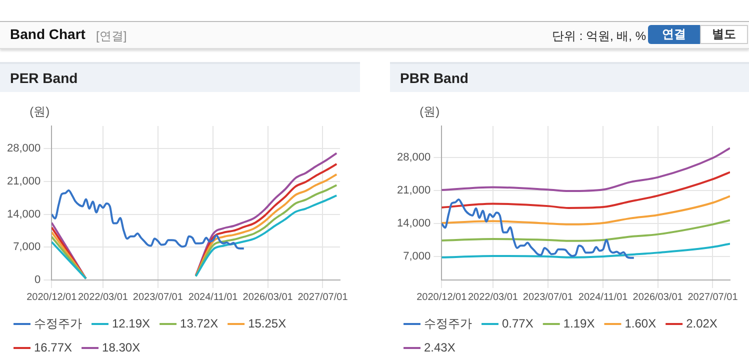 This screenshot has height=364, width=749. Describe the element at coordinates (724, 34) in the screenshot. I see `text: 별도` at that location.